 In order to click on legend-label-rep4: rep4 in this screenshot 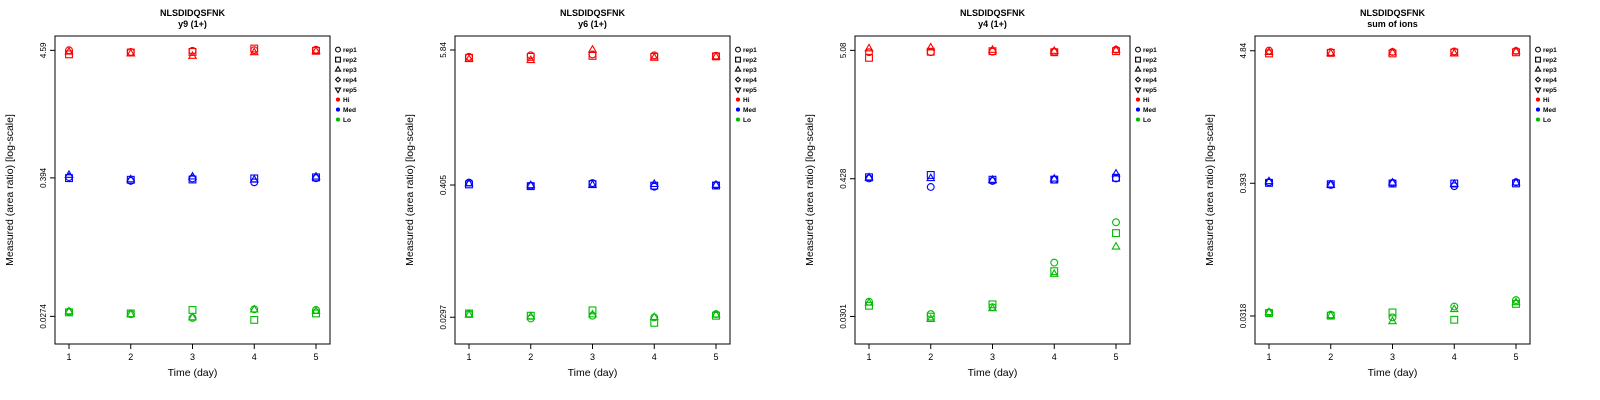, I will do `click(1550, 80)`.